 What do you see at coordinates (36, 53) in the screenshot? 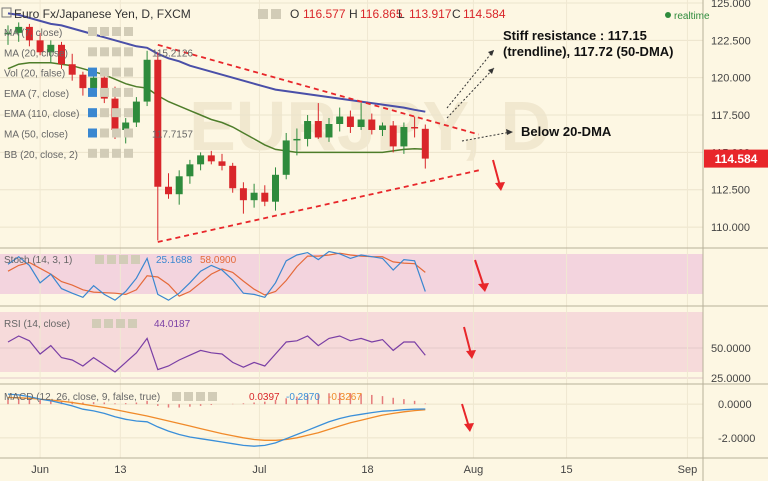
I see `indicator-legend-label: MA (20, close)` at bounding box center [36, 53].